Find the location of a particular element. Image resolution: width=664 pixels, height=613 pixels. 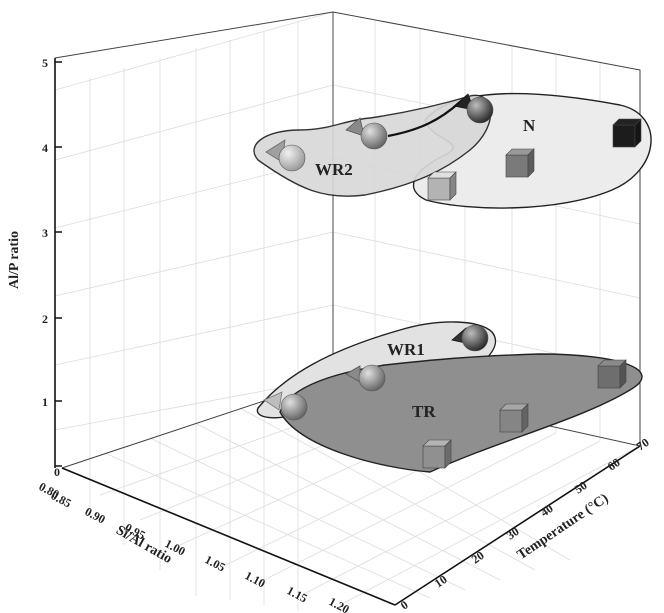

arrow-marker-upper-mid is located at coordinates (355, 127).